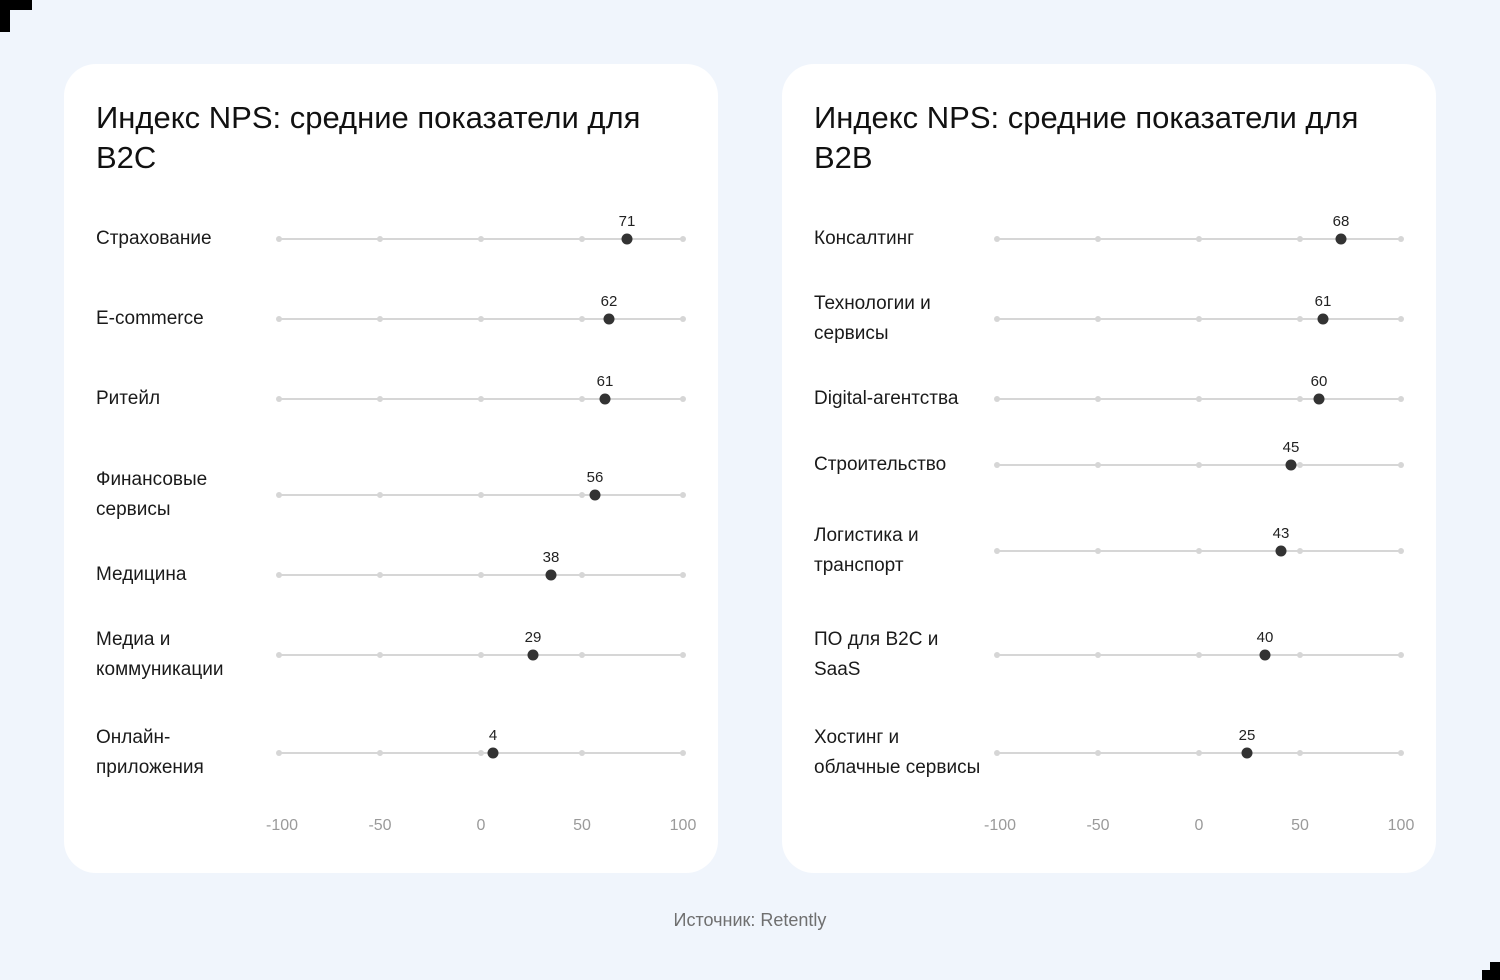 The image size is (1500, 980). I want to click on range-track: 29, so click(481, 645).